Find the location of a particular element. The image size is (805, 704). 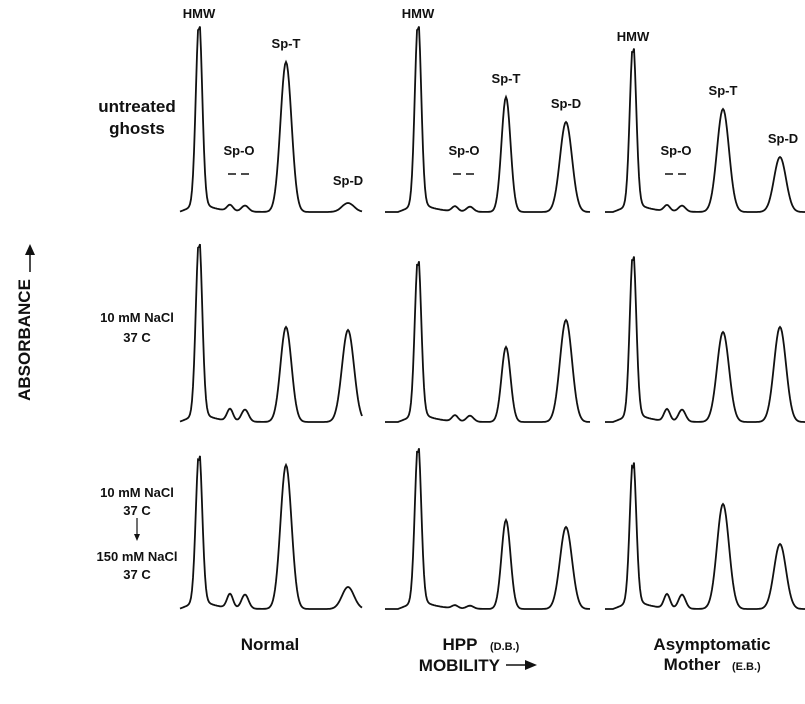

x-arrow is located at coordinates (521, 665).